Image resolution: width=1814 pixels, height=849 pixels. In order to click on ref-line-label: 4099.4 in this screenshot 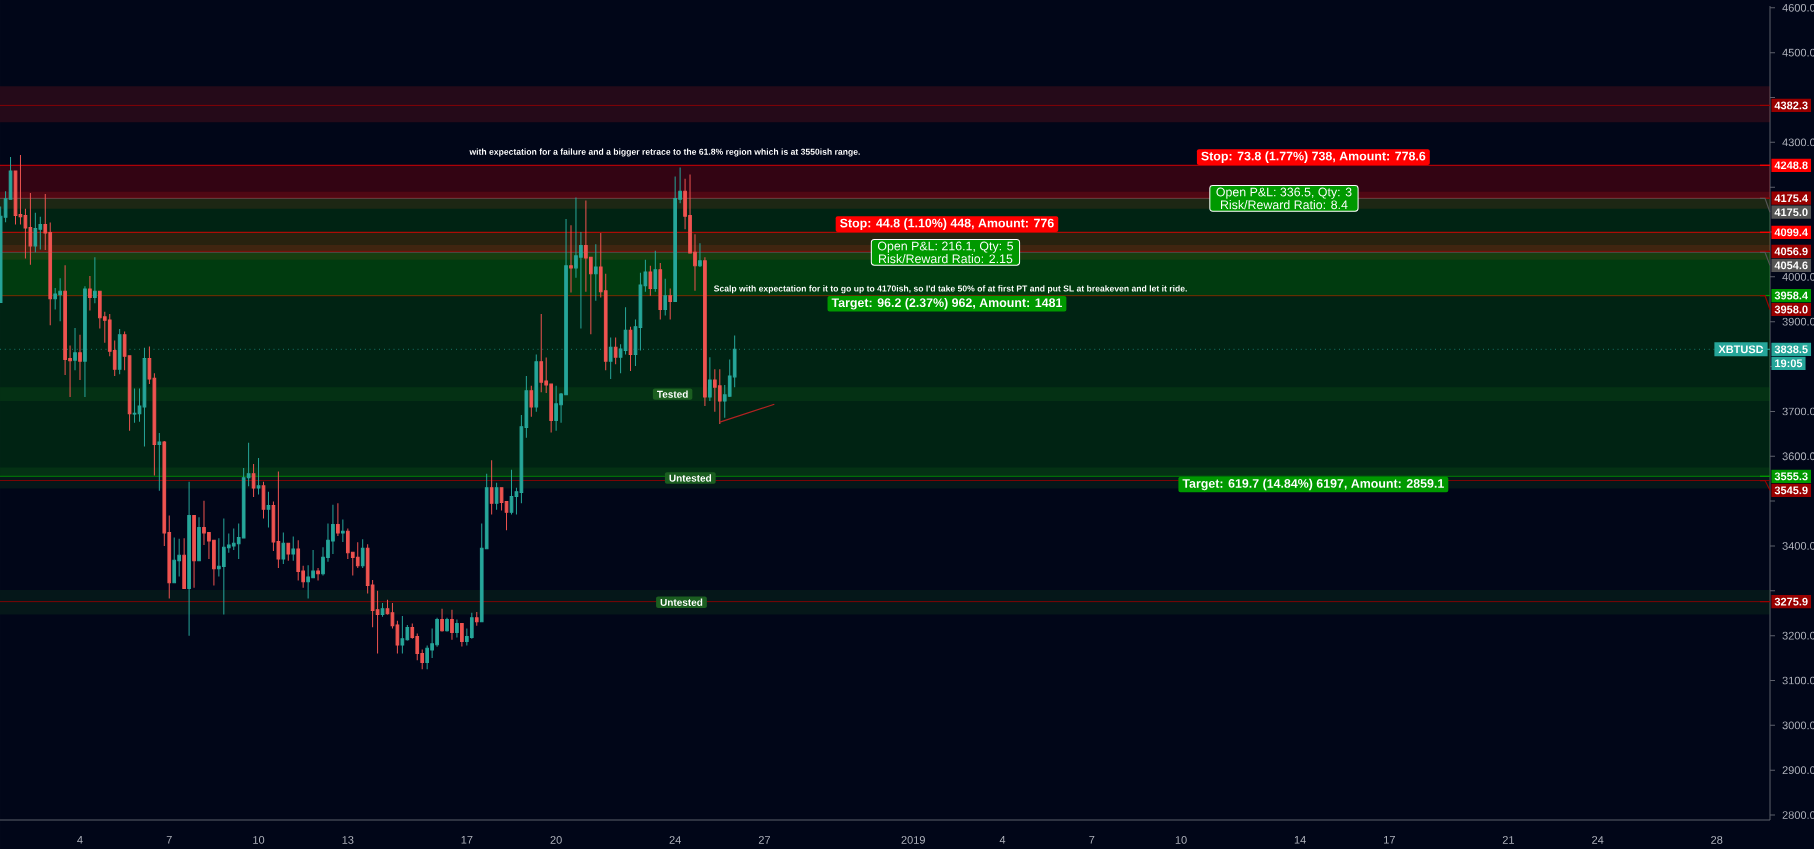, I will do `click(1791, 232)`.